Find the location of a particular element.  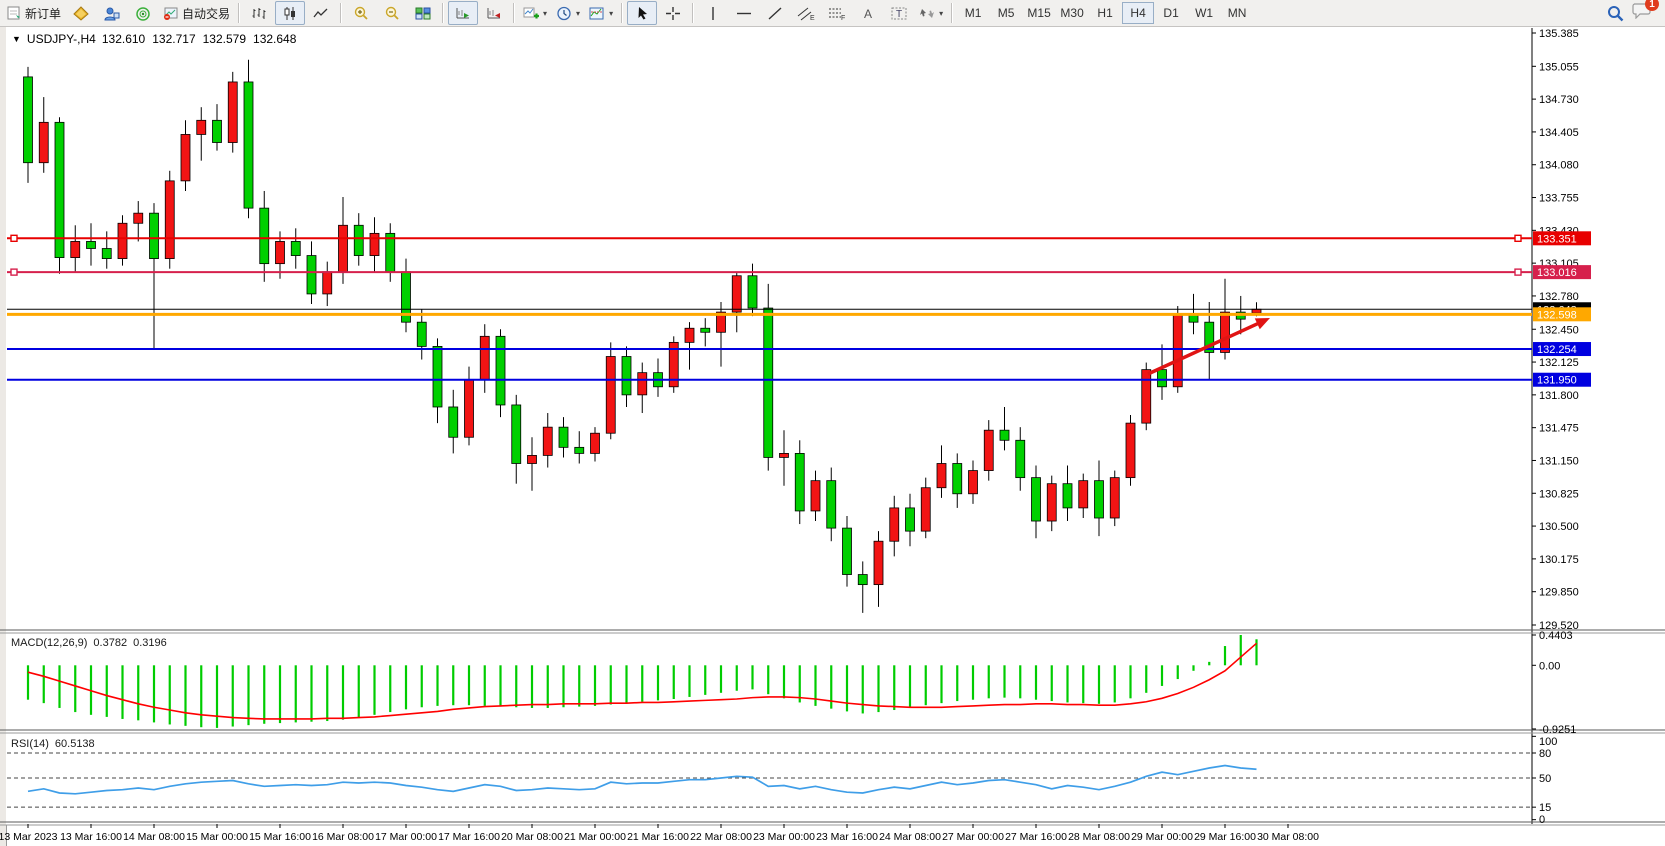

vertical-line-button is located at coordinates (713, 13).